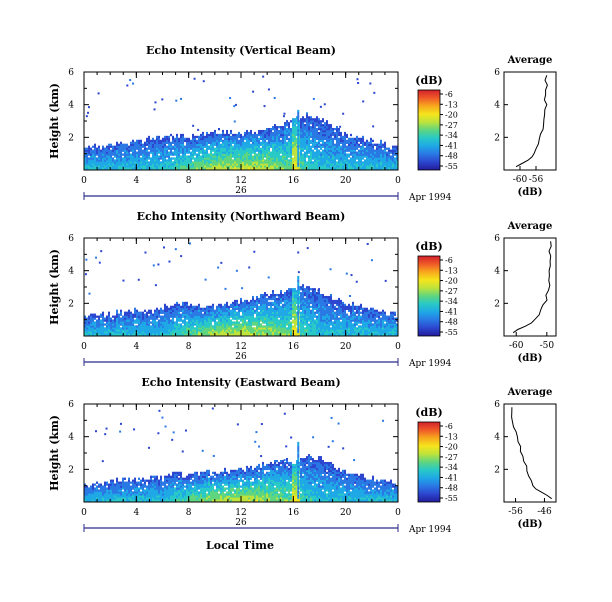 Image resolution: width=612 pixels, height=602 pixels. What do you see at coordinates (241, 216) in the screenshot?
I see `panel-title: Echo Intensity (Northward Beam)` at bounding box center [241, 216].